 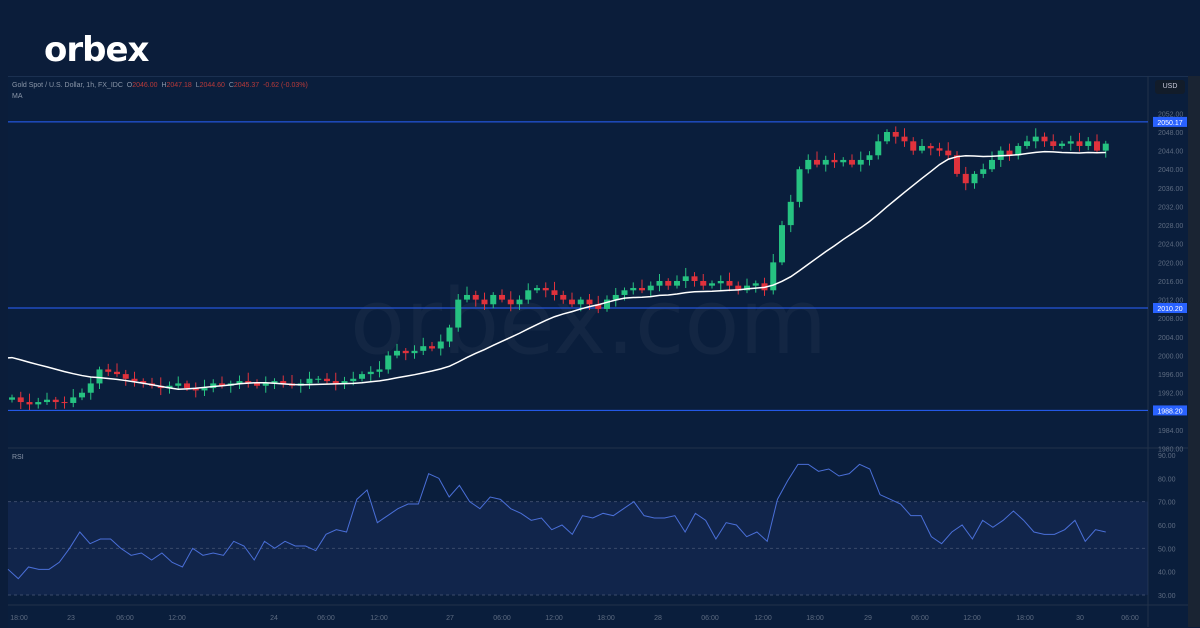 I want to click on price-tick: 2028.00, so click(x=1170, y=226).